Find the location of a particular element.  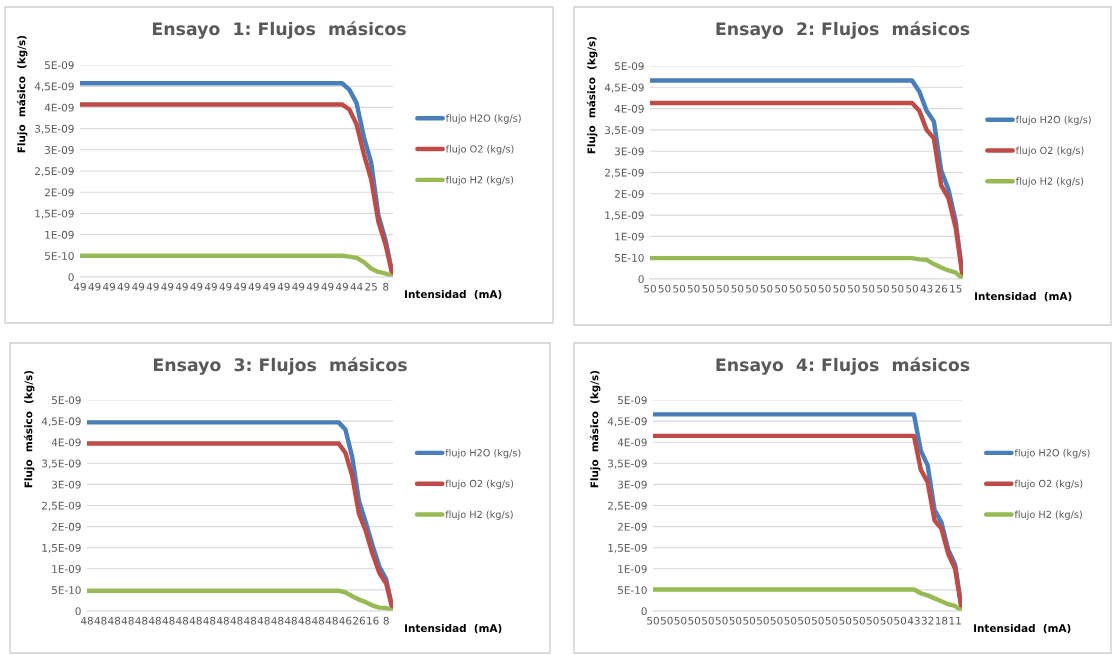

chart-title: Ensayo 1: Flujos másicos is located at coordinates (279, 30).